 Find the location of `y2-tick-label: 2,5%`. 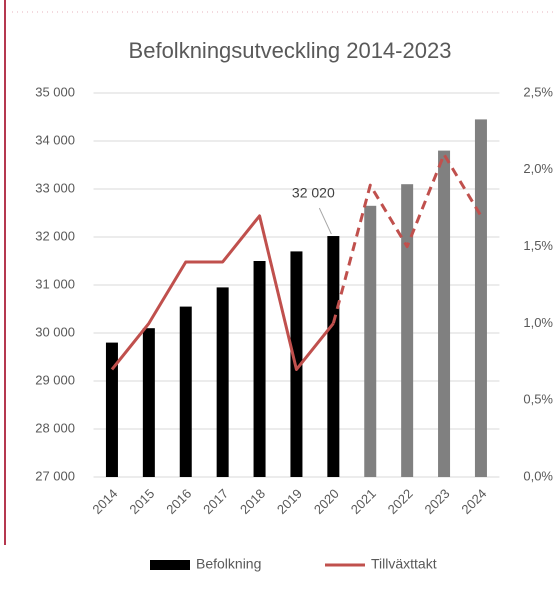

y2-tick-label: 2,5% is located at coordinates (538, 91).